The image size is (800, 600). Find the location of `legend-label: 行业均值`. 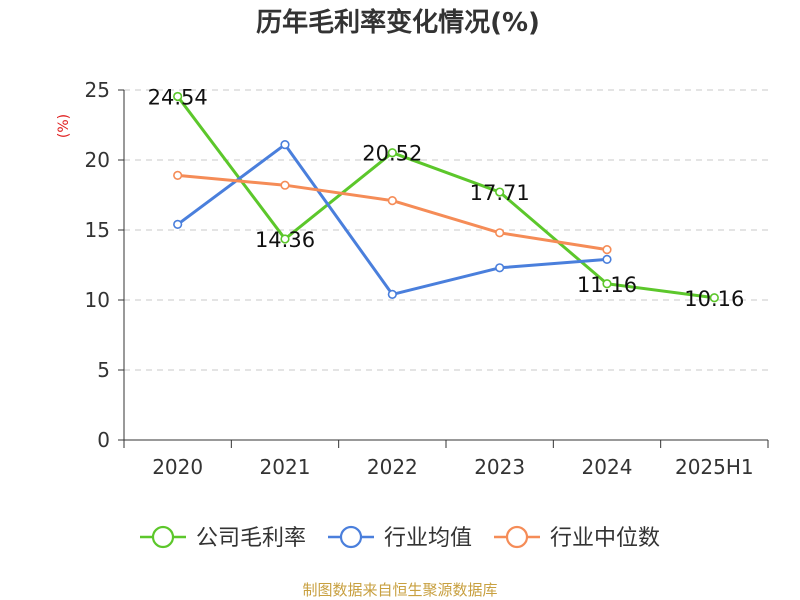

legend-label: 行业均值 is located at coordinates (428, 538).